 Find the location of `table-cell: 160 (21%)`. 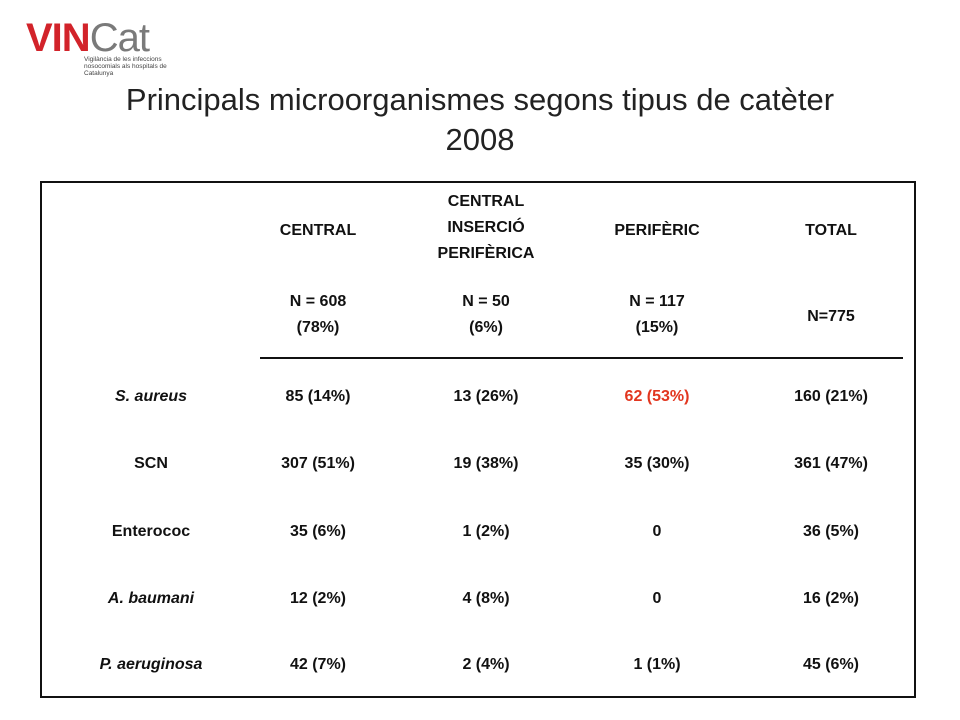

table-cell: 160 (21%) is located at coordinates (831, 396).